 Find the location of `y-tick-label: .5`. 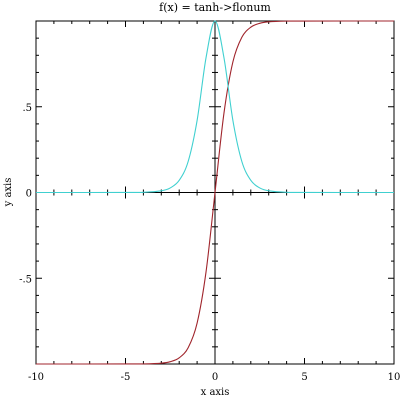

y-tick-label: .5 is located at coordinates (27, 108).